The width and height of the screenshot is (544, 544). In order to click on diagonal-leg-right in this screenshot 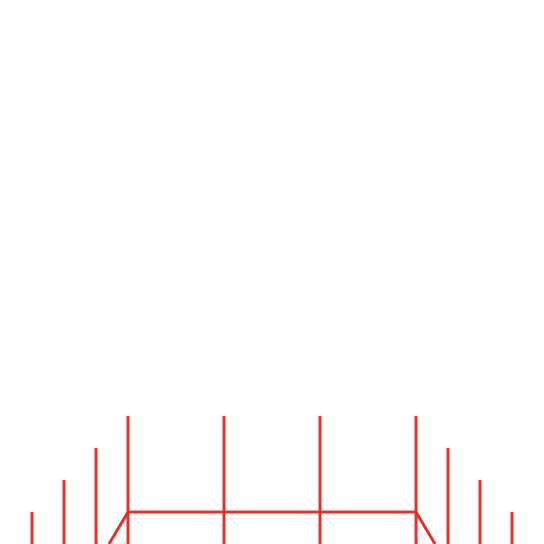, I will do `click(425, 527)`.